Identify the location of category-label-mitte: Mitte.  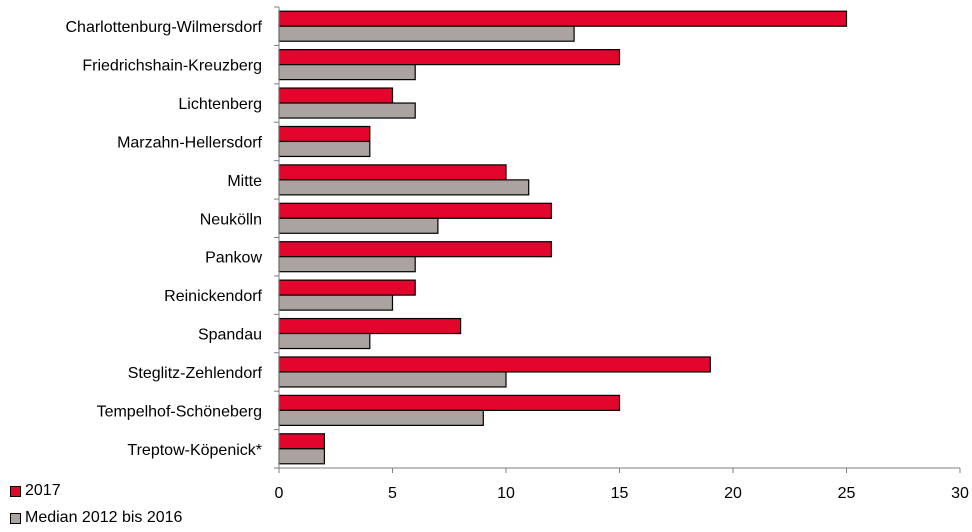
(244, 181).